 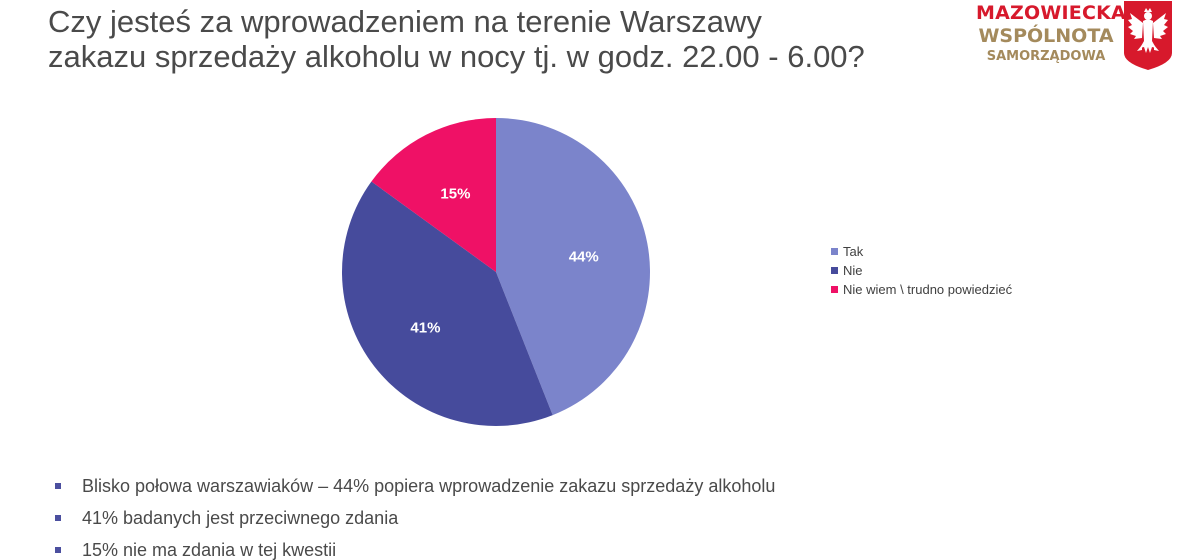 What do you see at coordinates (413, 518) in the screenshot?
I see `bullet-item: 41% badanych jest przeciwnego zdania` at bounding box center [413, 518].